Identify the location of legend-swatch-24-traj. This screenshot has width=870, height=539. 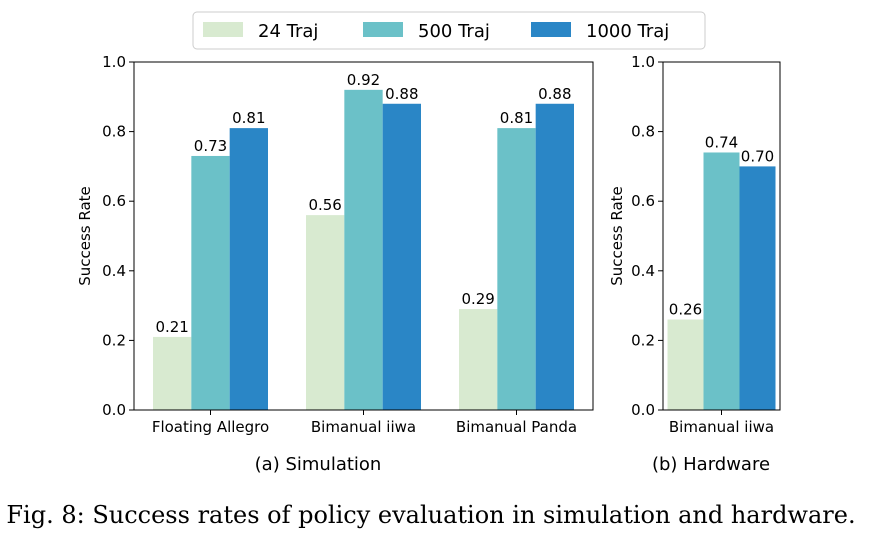
(223, 29).